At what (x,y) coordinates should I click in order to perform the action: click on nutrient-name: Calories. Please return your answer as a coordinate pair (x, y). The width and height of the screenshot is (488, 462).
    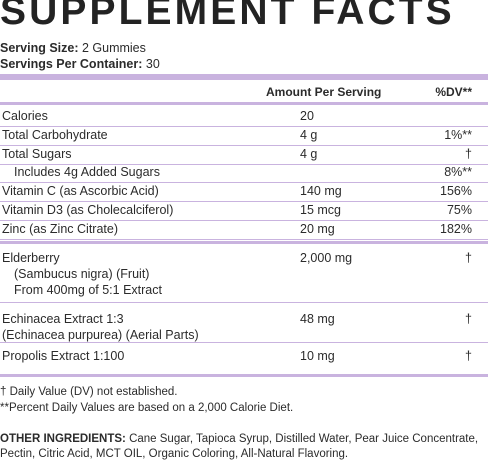
    Looking at the image, I should click on (25, 116).